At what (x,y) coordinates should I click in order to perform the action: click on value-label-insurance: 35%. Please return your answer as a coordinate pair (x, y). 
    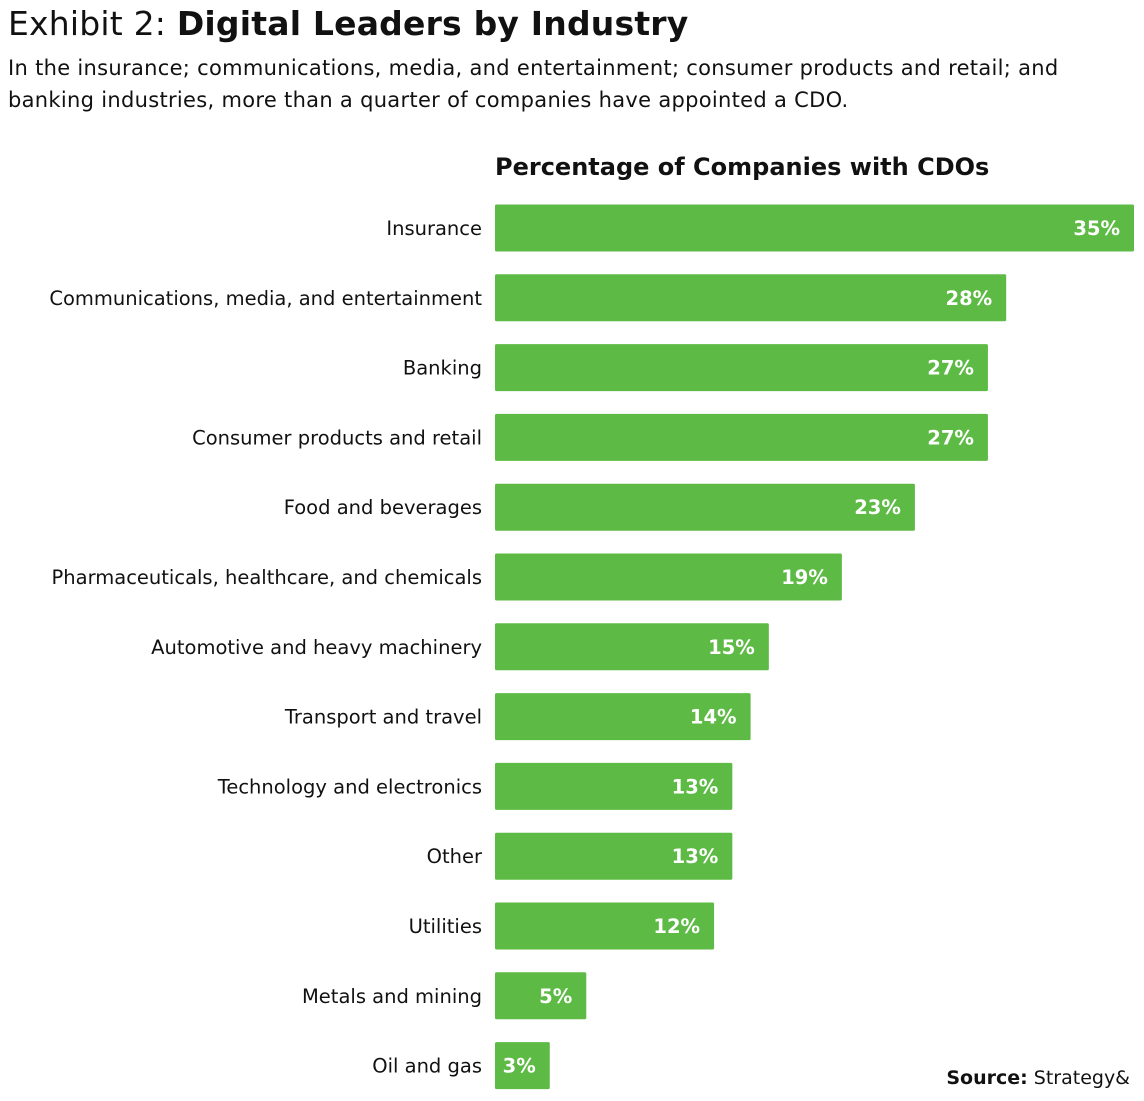
    Looking at the image, I should click on (1096, 228).